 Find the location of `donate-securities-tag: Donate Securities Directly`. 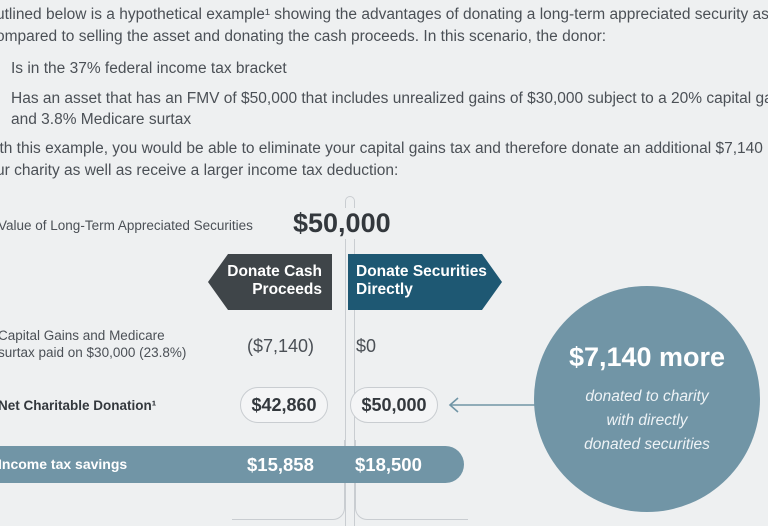

donate-securities-tag: Donate Securities Directly is located at coordinates (425, 282).